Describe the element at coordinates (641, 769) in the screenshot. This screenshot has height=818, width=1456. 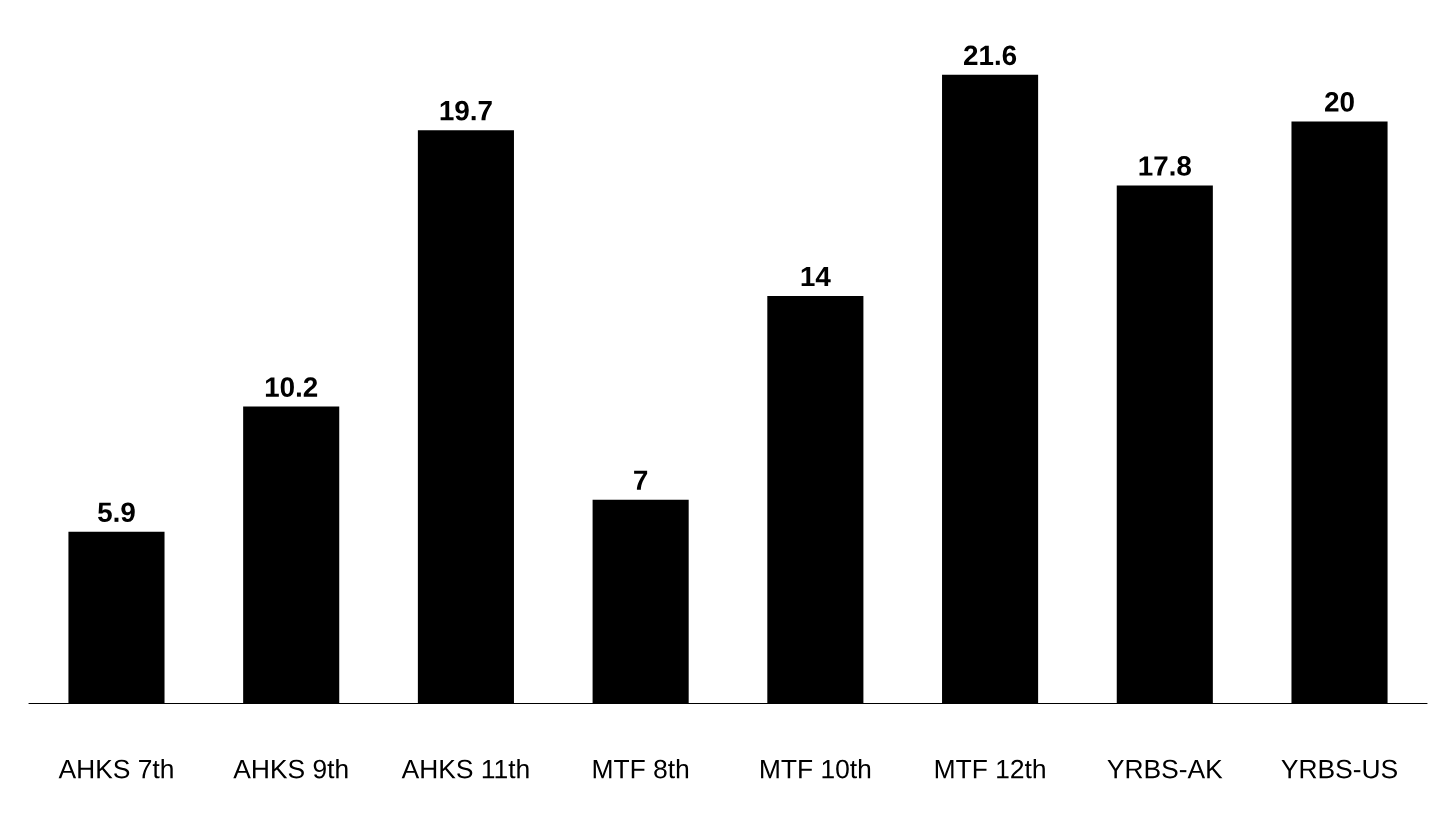
I see `x-tick-label: MTF 8th` at that location.